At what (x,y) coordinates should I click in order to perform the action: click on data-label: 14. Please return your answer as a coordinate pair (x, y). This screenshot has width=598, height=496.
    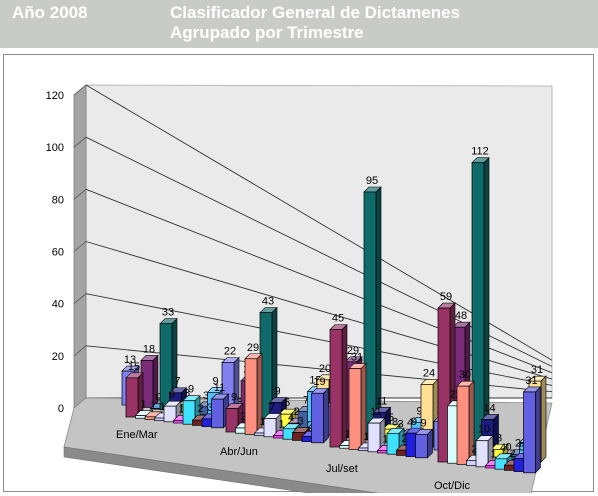
    Looking at the image, I should click on (489, 408).